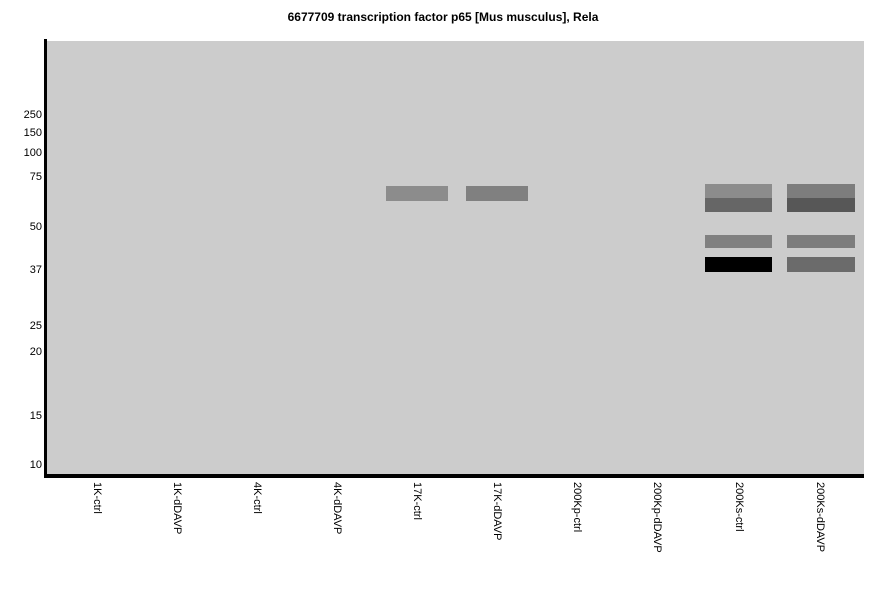 The height and width of the screenshot is (595, 886). Describe the element at coordinates (35, 352) in the screenshot. I see `y-axis-tick-label: 20` at that location.